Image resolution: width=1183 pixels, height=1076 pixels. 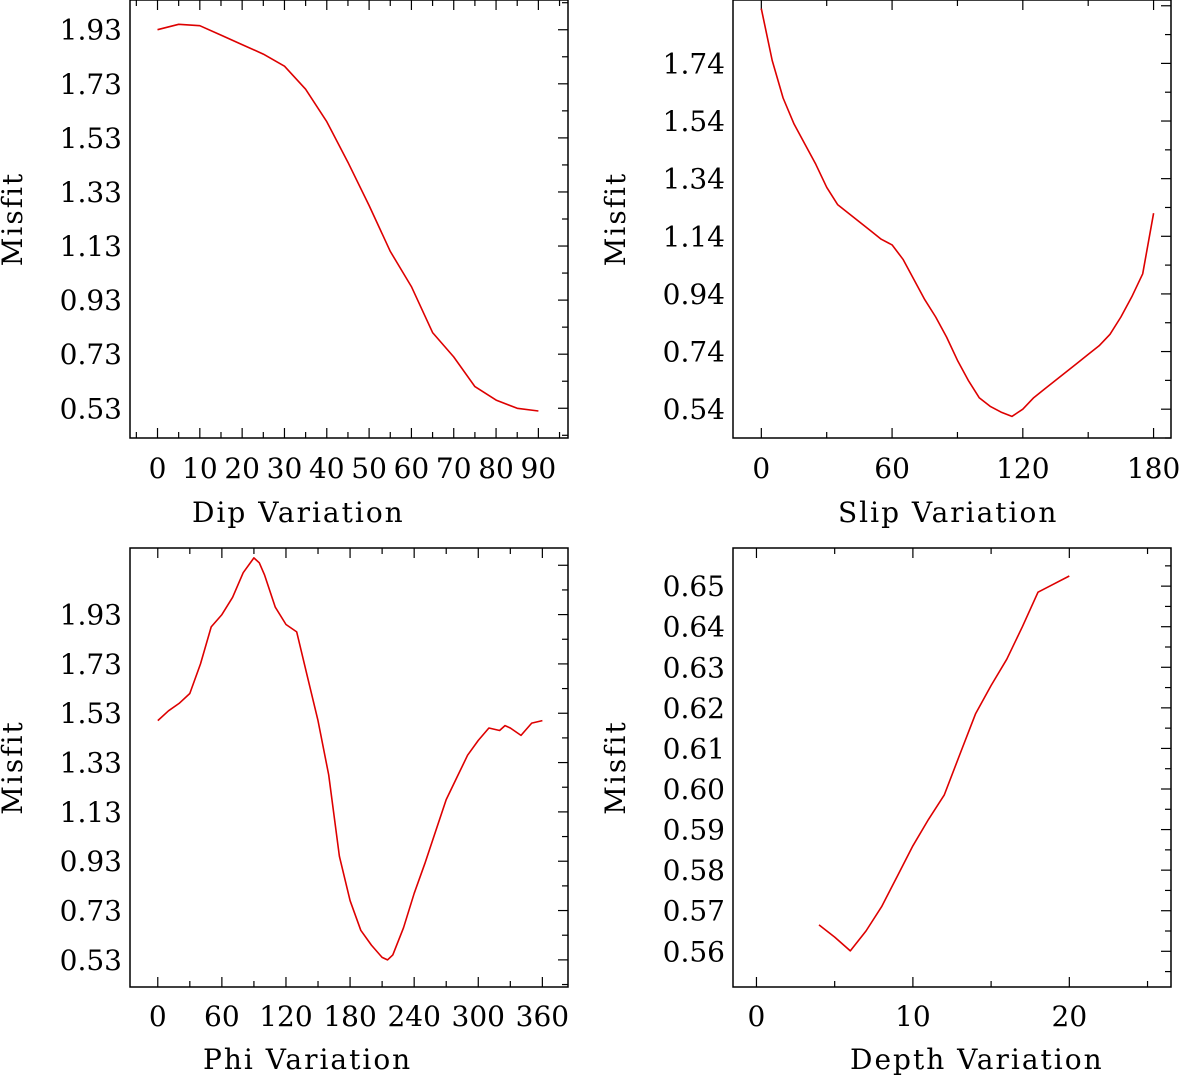 What do you see at coordinates (977, 1059) in the screenshot?
I see `x-axis-label: Depth Variation` at bounding box center [977, 1059].